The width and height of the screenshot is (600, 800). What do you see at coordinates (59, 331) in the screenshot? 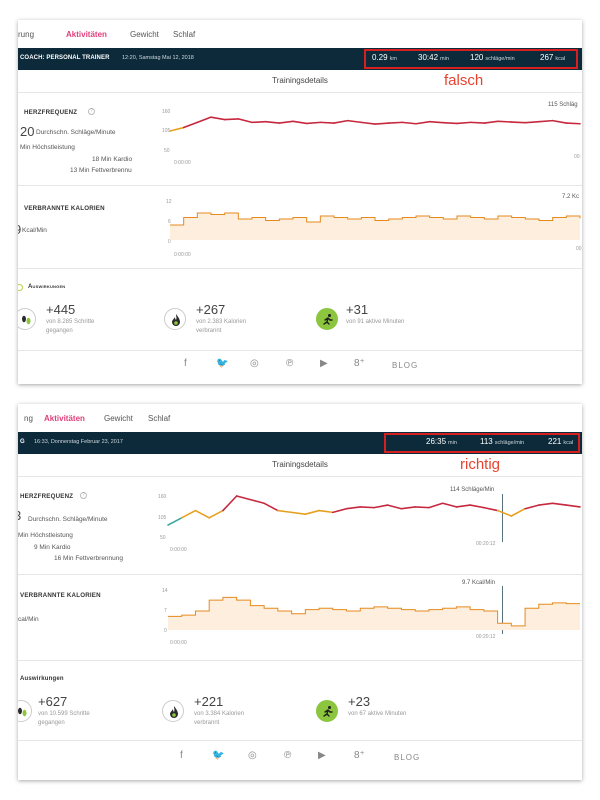
I see `steps-sub2: gegangen` at bounding box center [59, 331].